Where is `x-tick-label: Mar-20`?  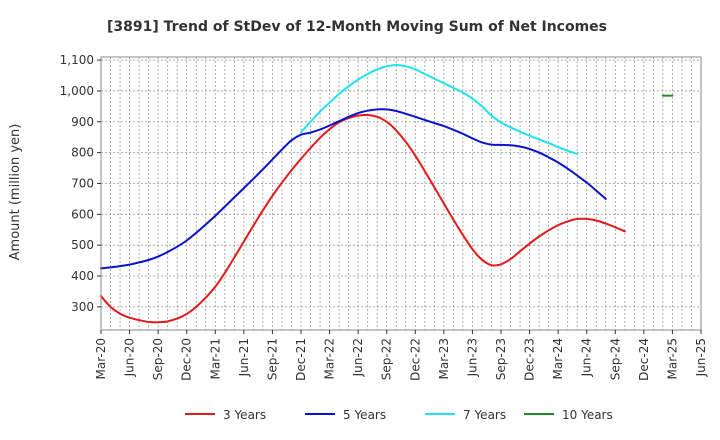
x-tick-label: Mar-20 is located at coordinates (101, 358).